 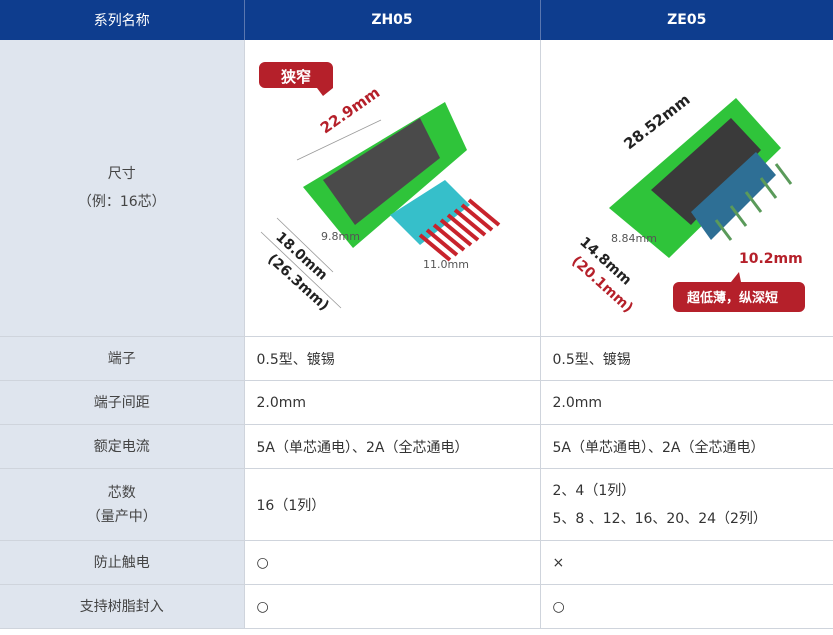 I want to click on row-label: 额定电流, so click(x=122, y=446).